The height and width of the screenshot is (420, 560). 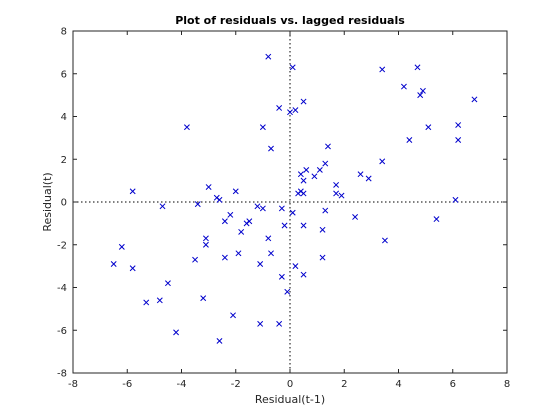 I want to click on y-tick-label: 4, so click(x=64, y=117).